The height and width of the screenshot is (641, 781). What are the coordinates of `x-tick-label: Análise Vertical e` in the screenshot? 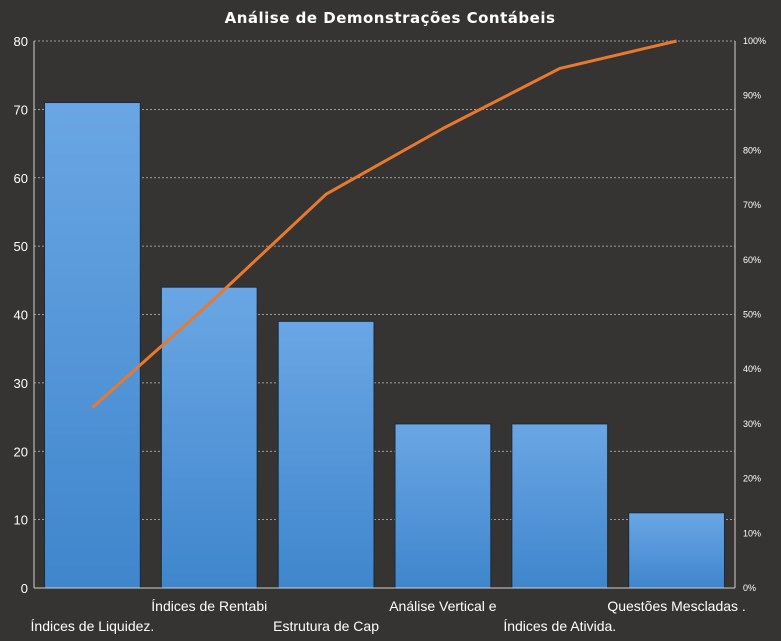 It's located at (443, 606).